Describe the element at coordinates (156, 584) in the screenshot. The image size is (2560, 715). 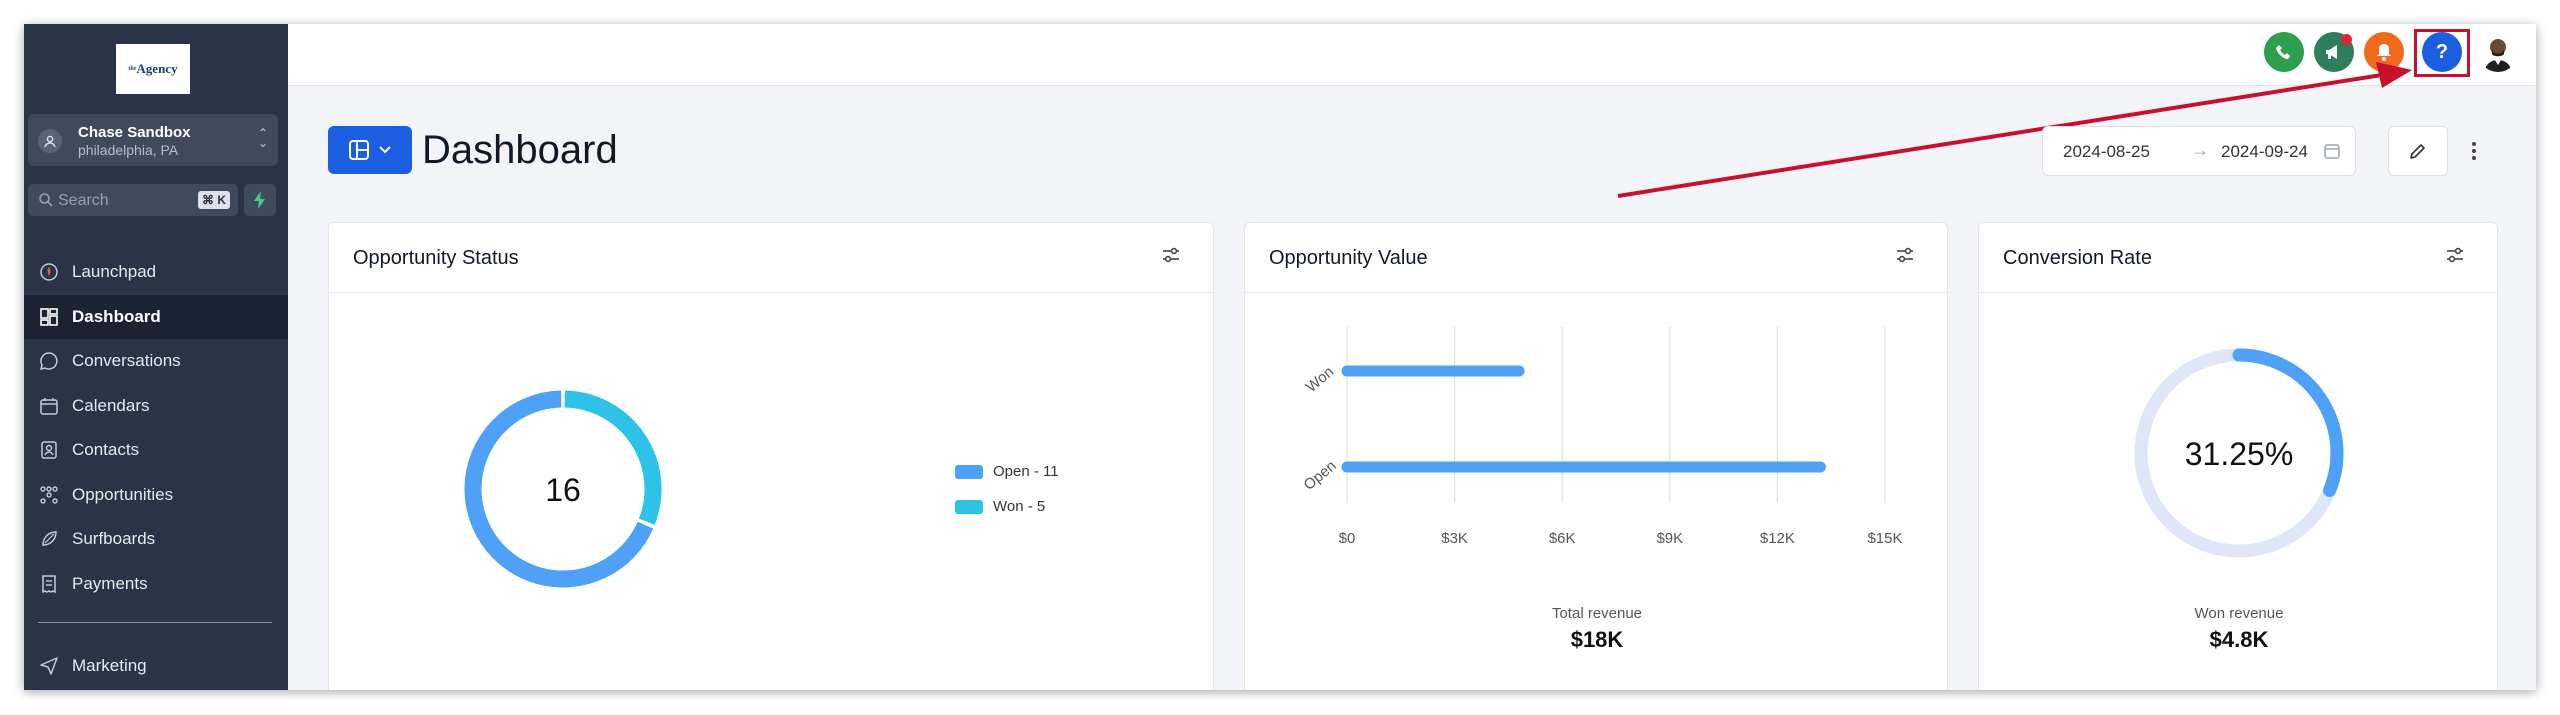
I see `sidebar-item-payments: Payments` at that location.